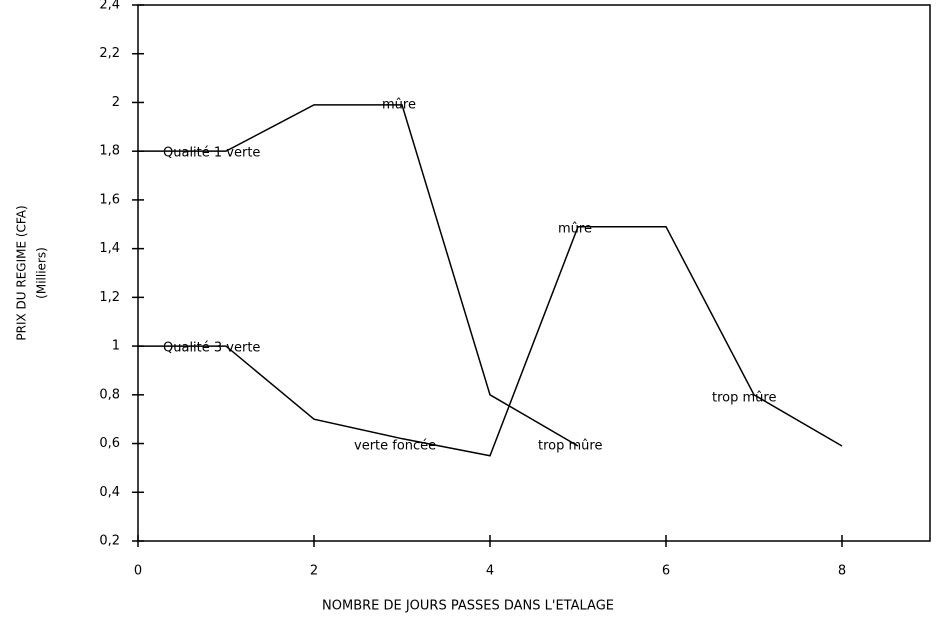 The height and width of the screenshot is (623, 937). Describe the element at coordinates (109, 297) in the screenshot. I see `y-tick-label: 1,2` at that location.